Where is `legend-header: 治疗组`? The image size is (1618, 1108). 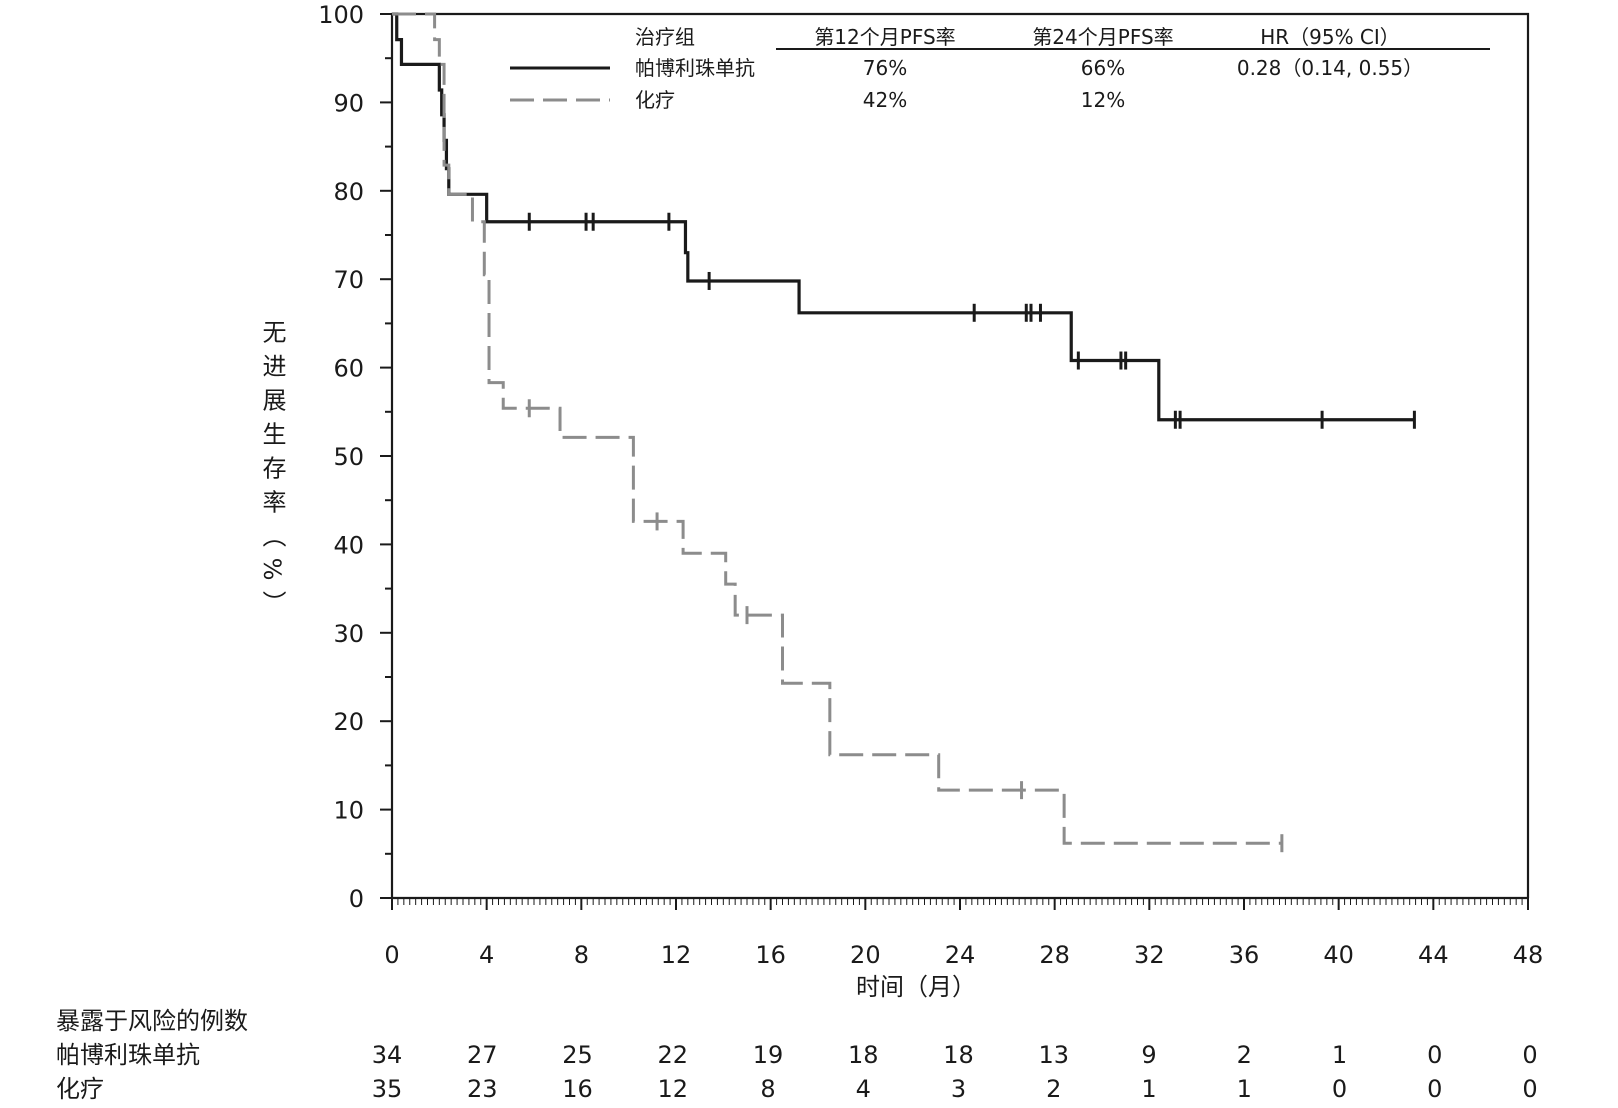 legend-header: 治疗组 is located at coordinates (665, 37).